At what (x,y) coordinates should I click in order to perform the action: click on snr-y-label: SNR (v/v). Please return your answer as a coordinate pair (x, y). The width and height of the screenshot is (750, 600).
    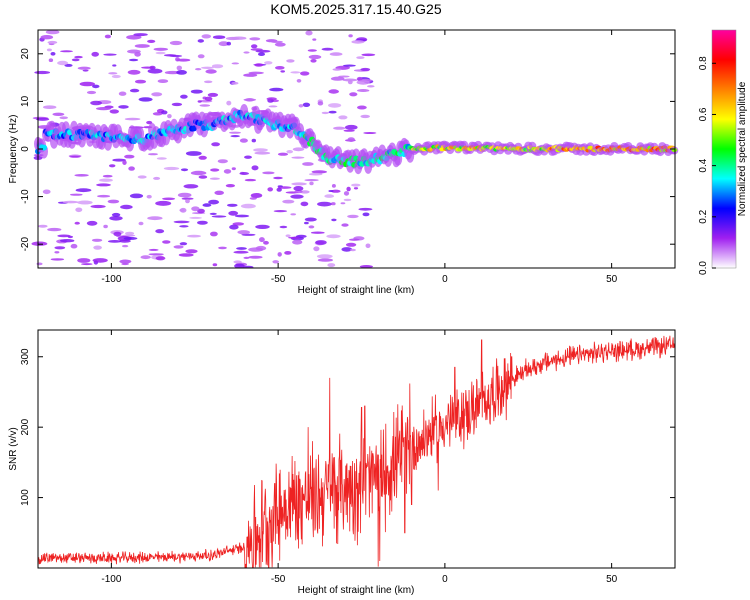
    Looking at the image, I should click on (13, 448).